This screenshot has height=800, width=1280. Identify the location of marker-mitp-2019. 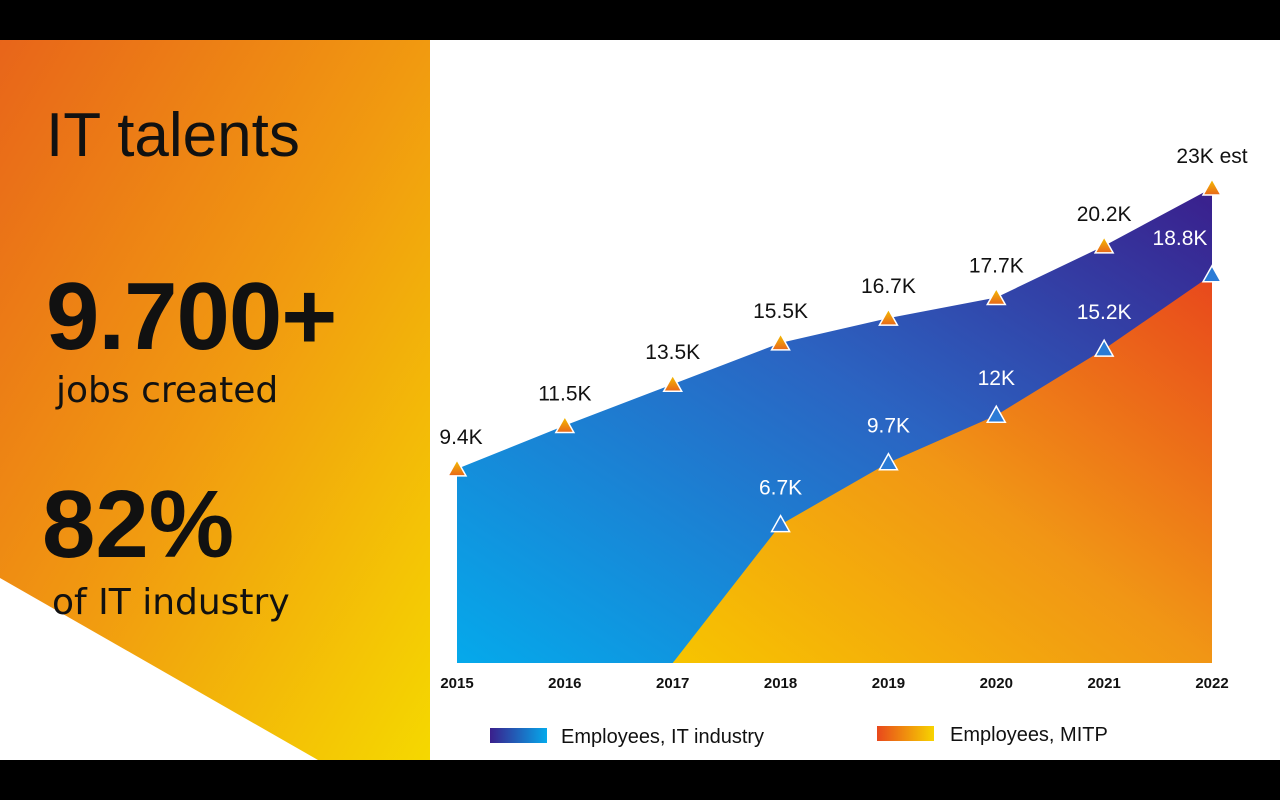
(888, 461).